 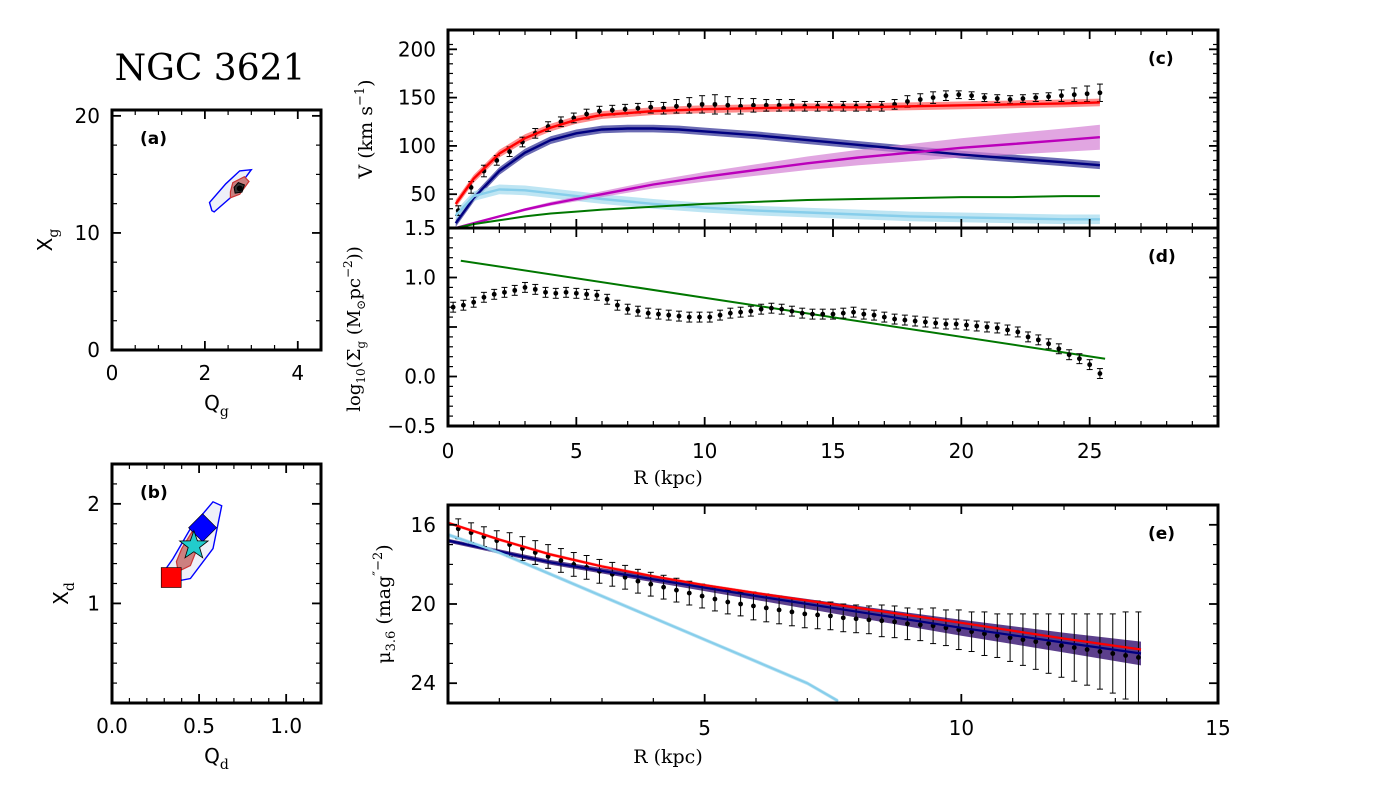 I want to click on d-xtick-label-0: 0, so click(x=448, y=451).